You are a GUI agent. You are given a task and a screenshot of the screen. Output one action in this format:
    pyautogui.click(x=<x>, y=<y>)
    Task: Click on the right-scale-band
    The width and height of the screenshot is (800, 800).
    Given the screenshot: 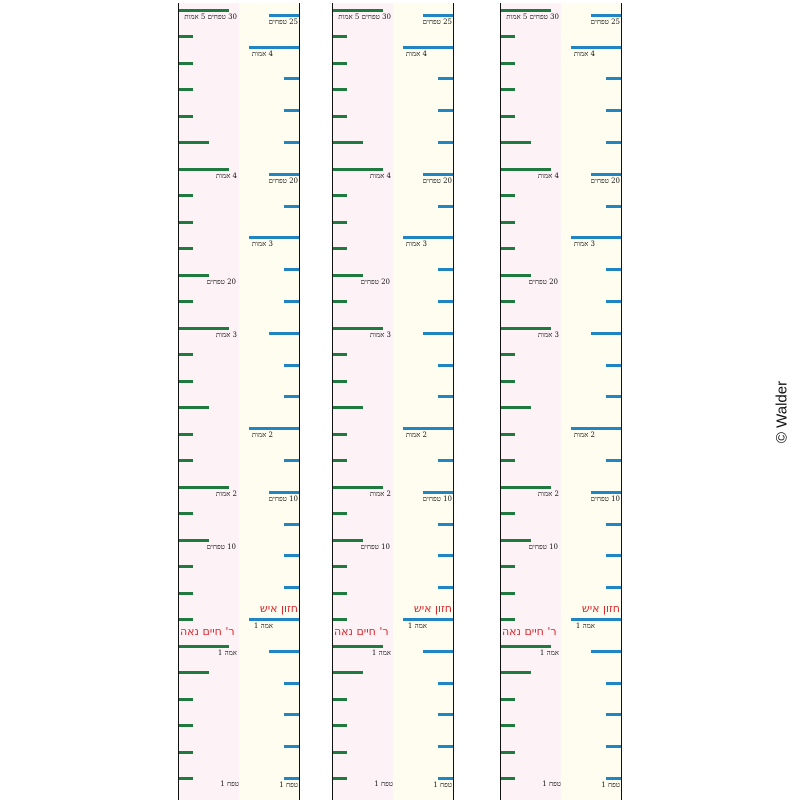 What is the action you would take?
    pyautogui.click(x=423, y=401)
    